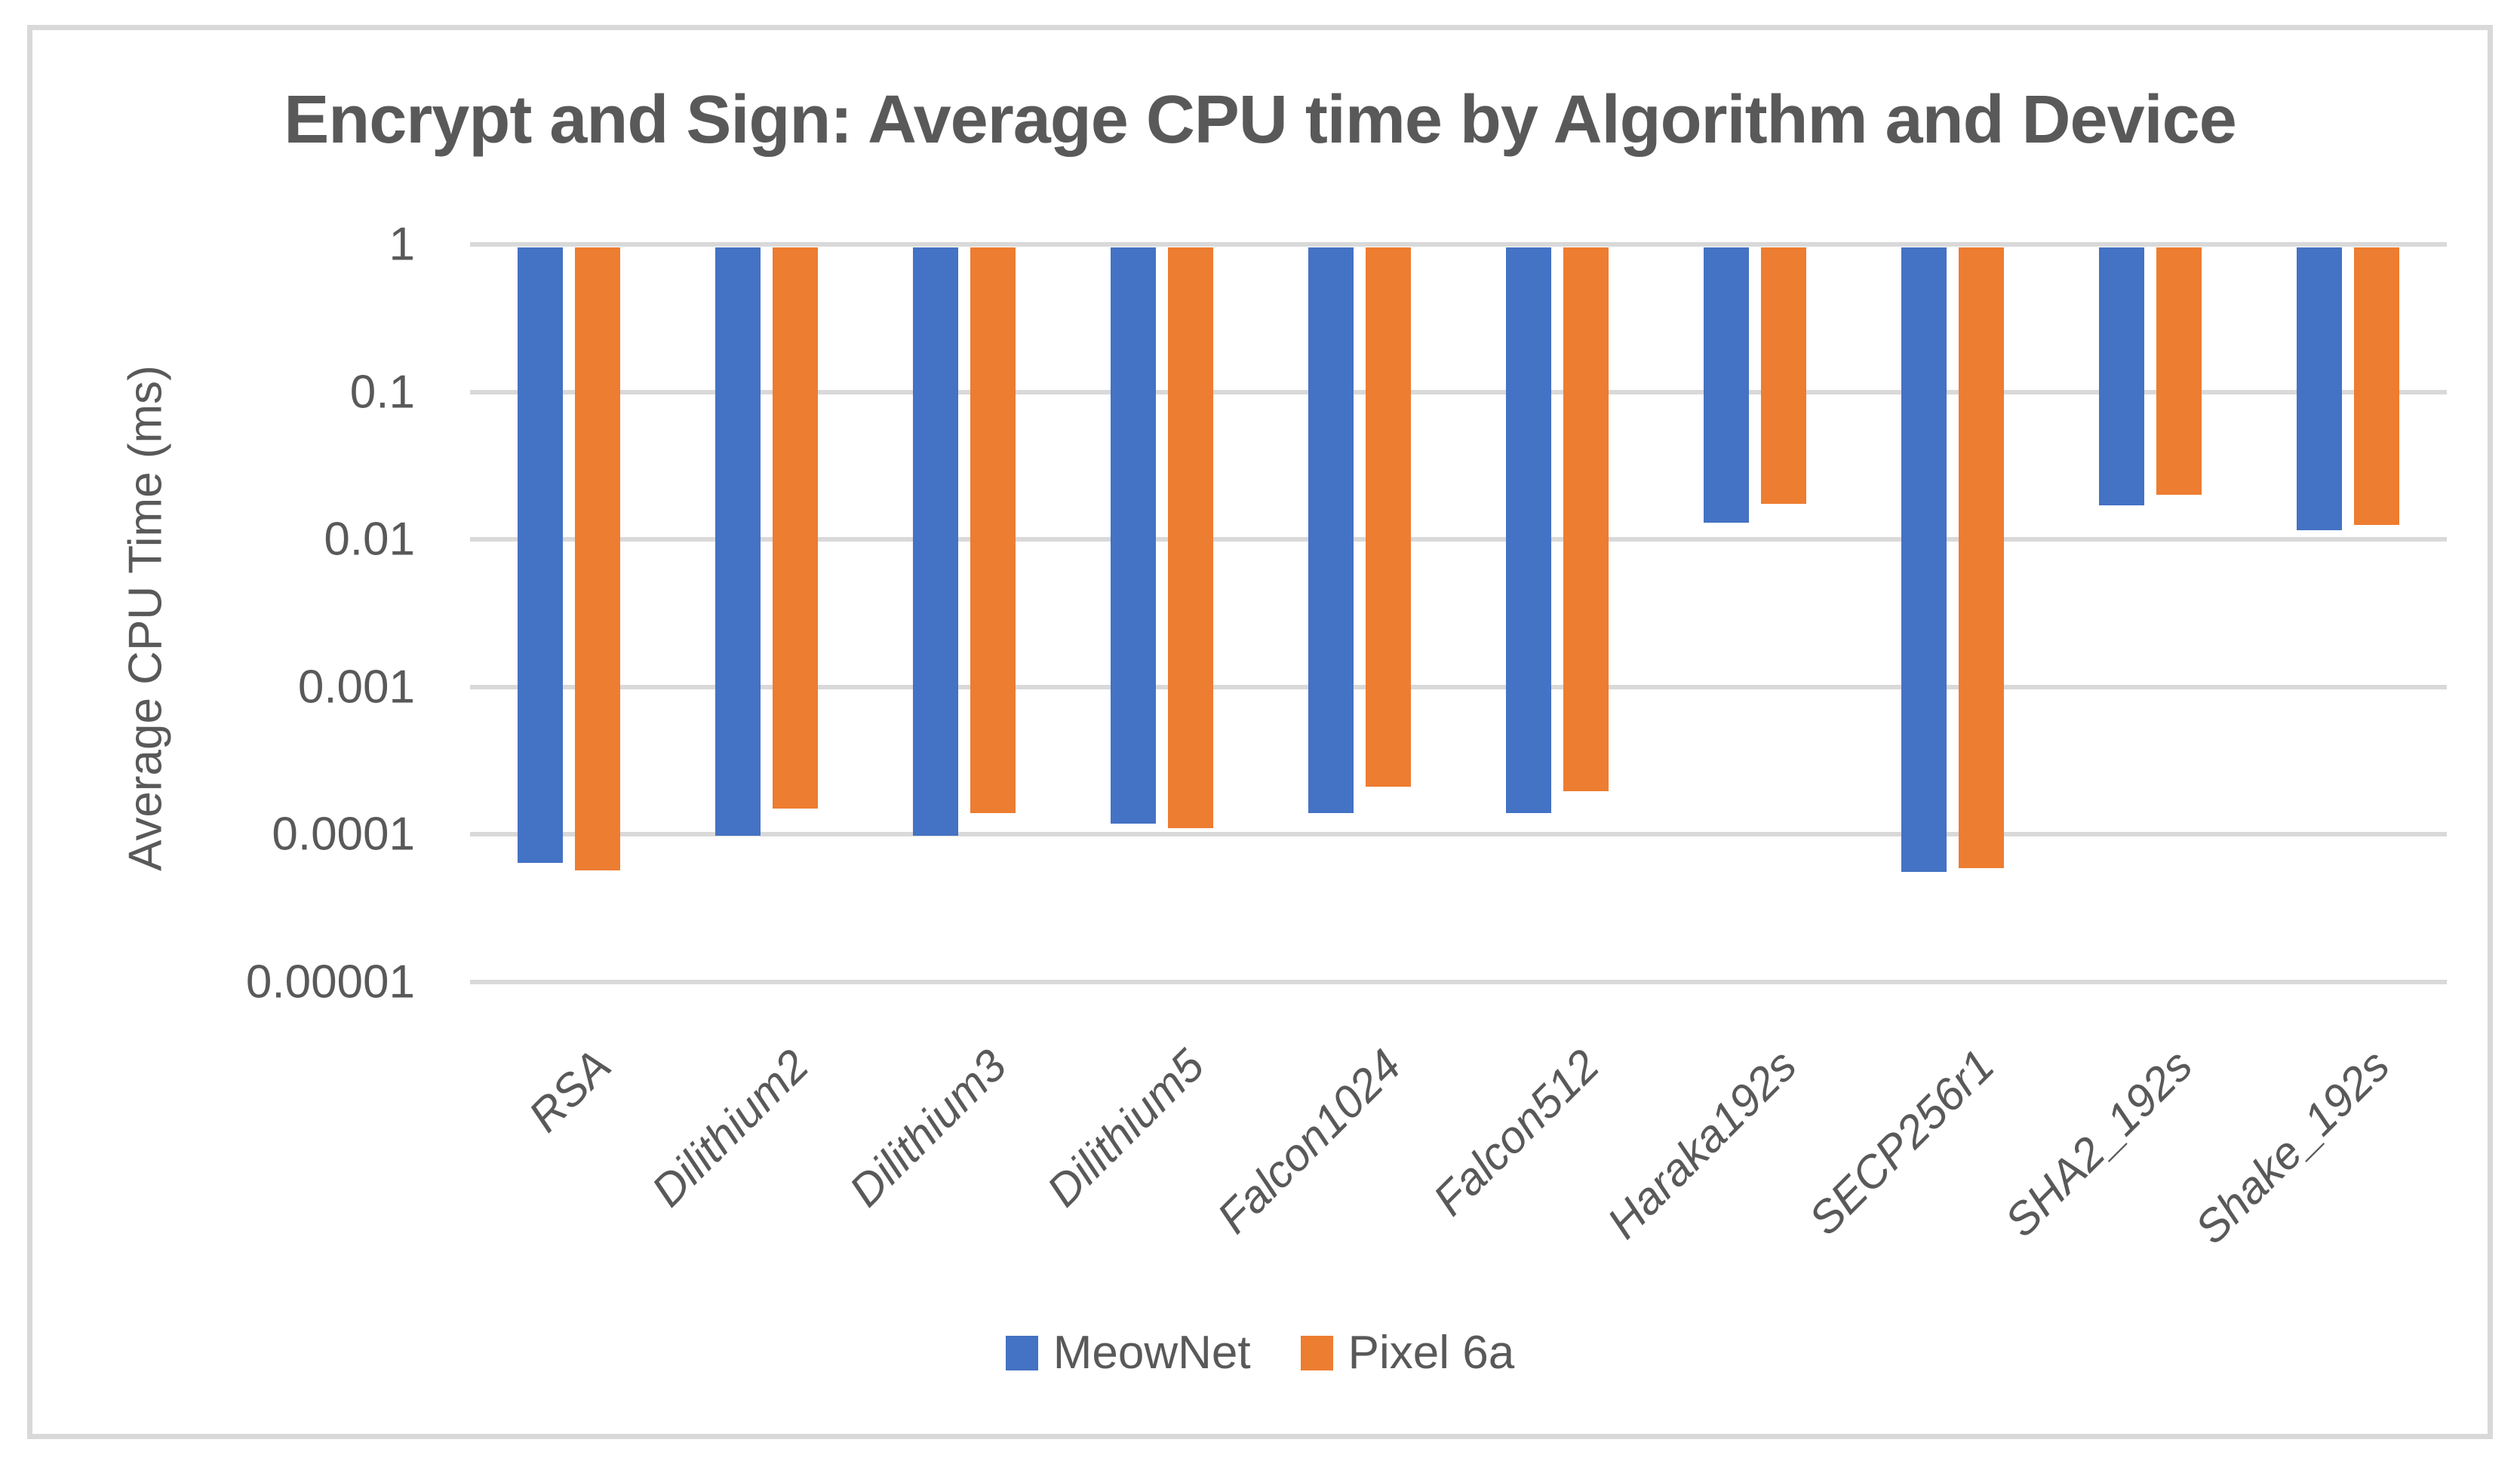  Describe the element at coordinates (356, 687) in the screenshot. I see `y-tick-label-0.001: 0.001` at that location.